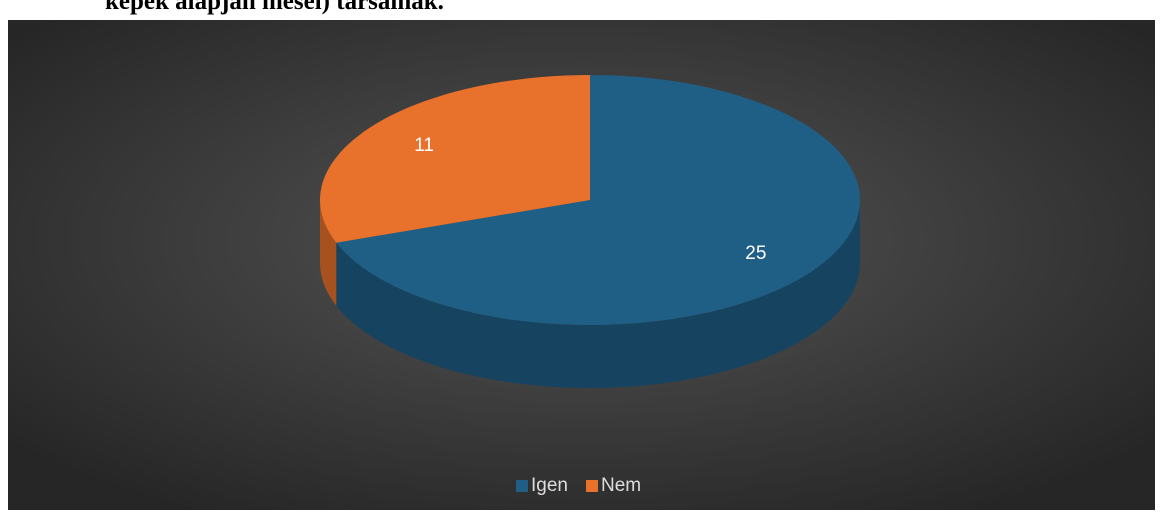 The image size is (1163, 518). What do you see at coordinates (549, 485) in the screenshot?
I see `legend-label: Igen` at bounding box center [549, 485].